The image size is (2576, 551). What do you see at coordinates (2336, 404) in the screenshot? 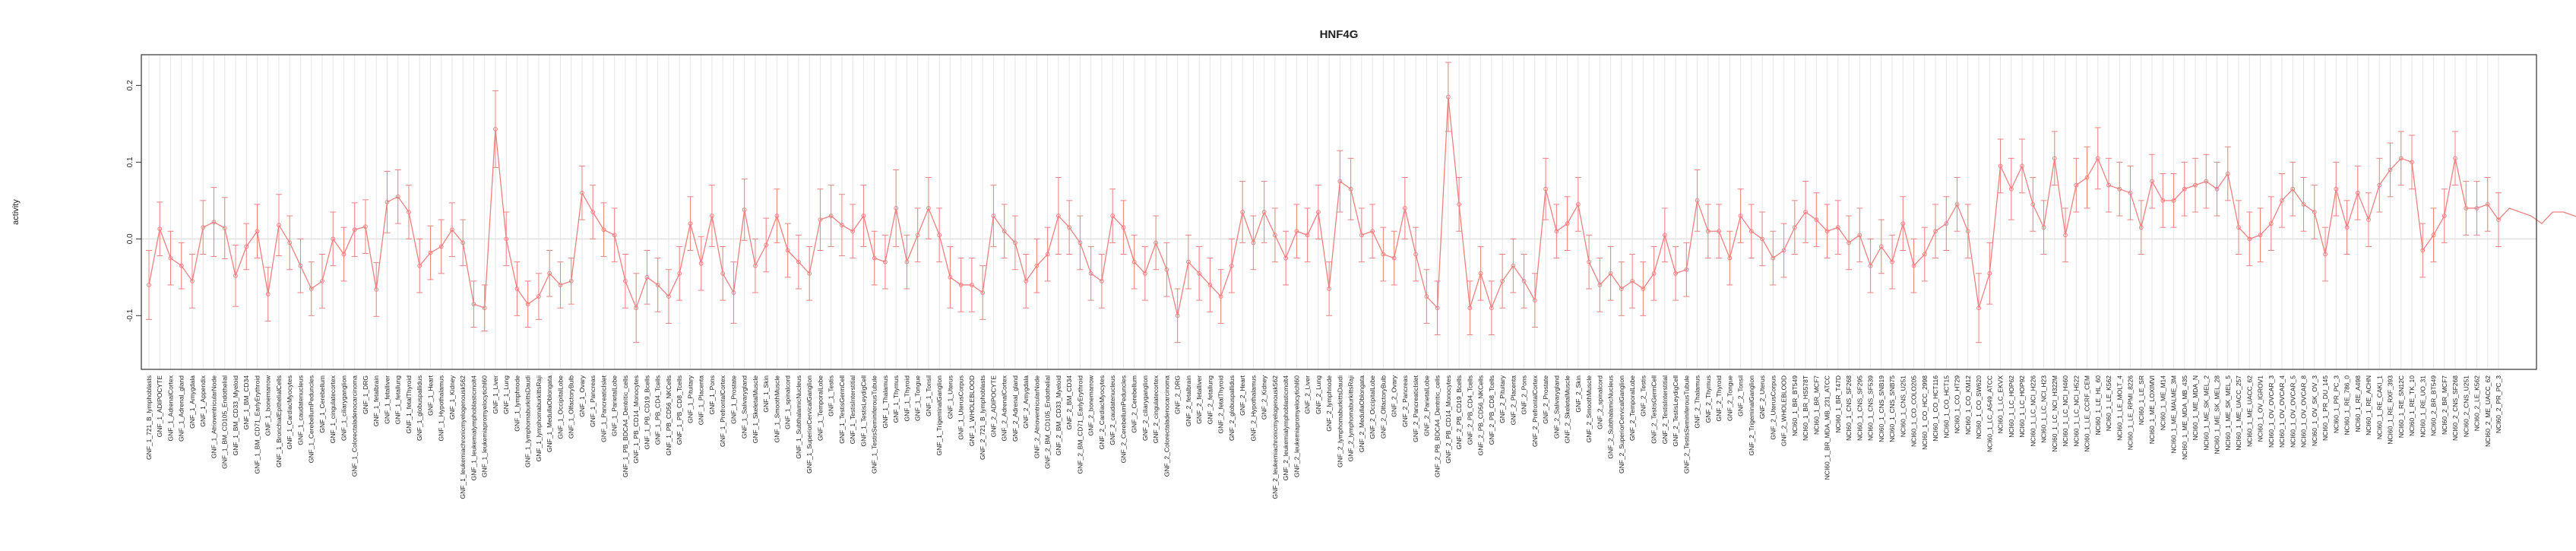
I see `x-tick-label: NCI60_1_PR_PC_3` at bounding box center [2336, 404].